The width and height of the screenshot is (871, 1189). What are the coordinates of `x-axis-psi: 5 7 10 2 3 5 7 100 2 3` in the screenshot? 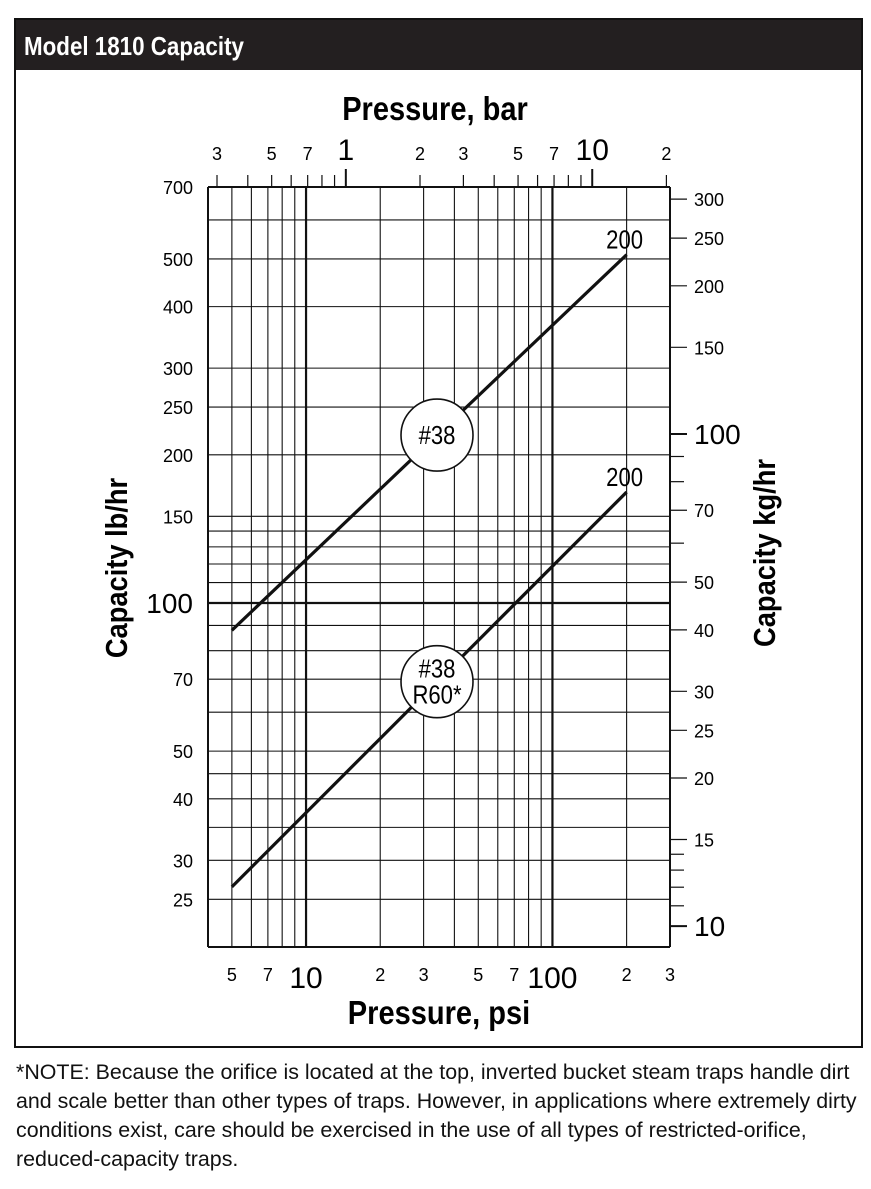 It's located at (451, 978).